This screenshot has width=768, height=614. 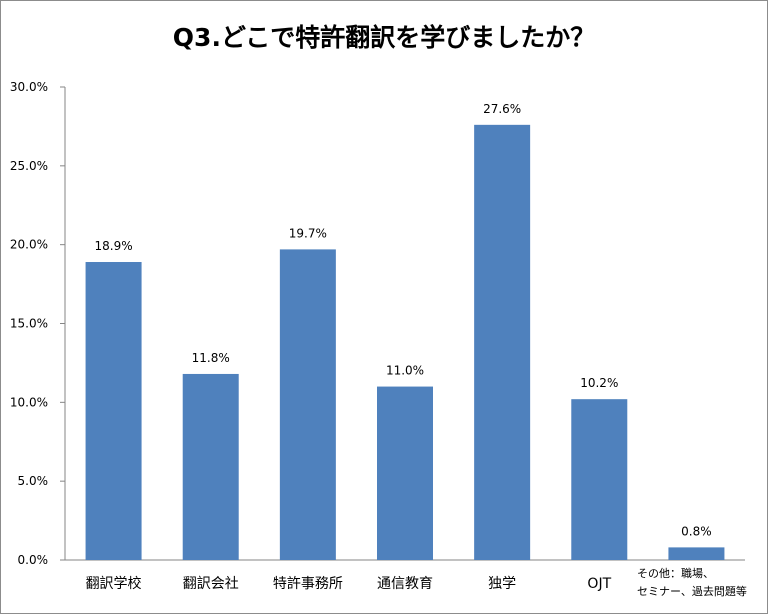 What do you see at coordinates (211, 584) in the screenshot?
I see `category-label: 翻訳会社` at bounding box center [211, 584].